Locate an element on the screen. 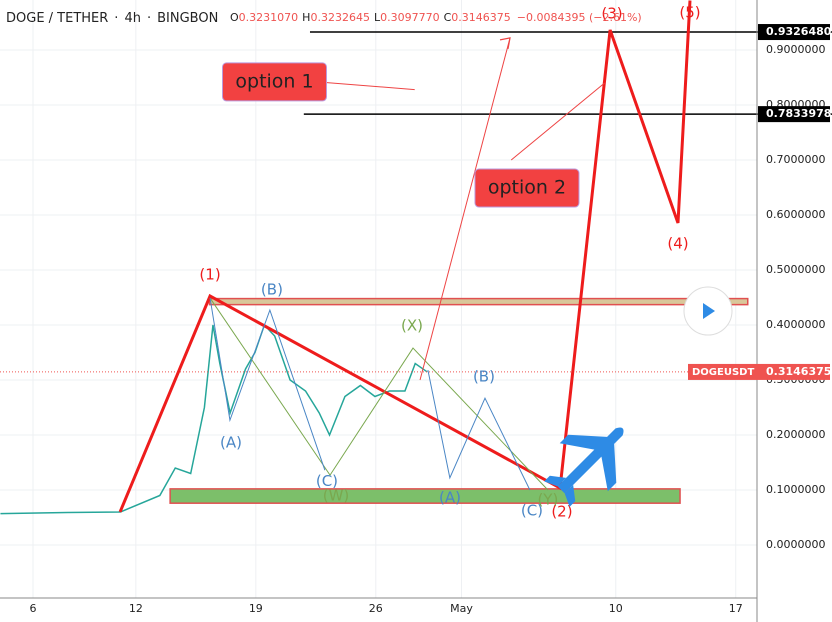 The height and width of the screenshot is (622, 832). ohlc-label: L is located at coordinates (377, 17).